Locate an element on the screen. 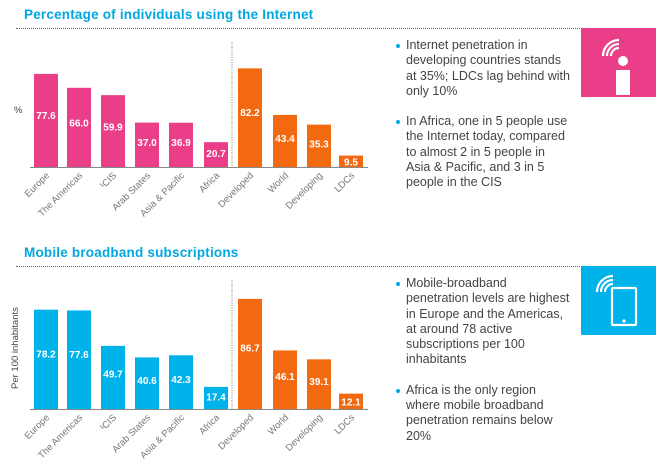  data-label: 9.5 is located at coordinates (351, 162).